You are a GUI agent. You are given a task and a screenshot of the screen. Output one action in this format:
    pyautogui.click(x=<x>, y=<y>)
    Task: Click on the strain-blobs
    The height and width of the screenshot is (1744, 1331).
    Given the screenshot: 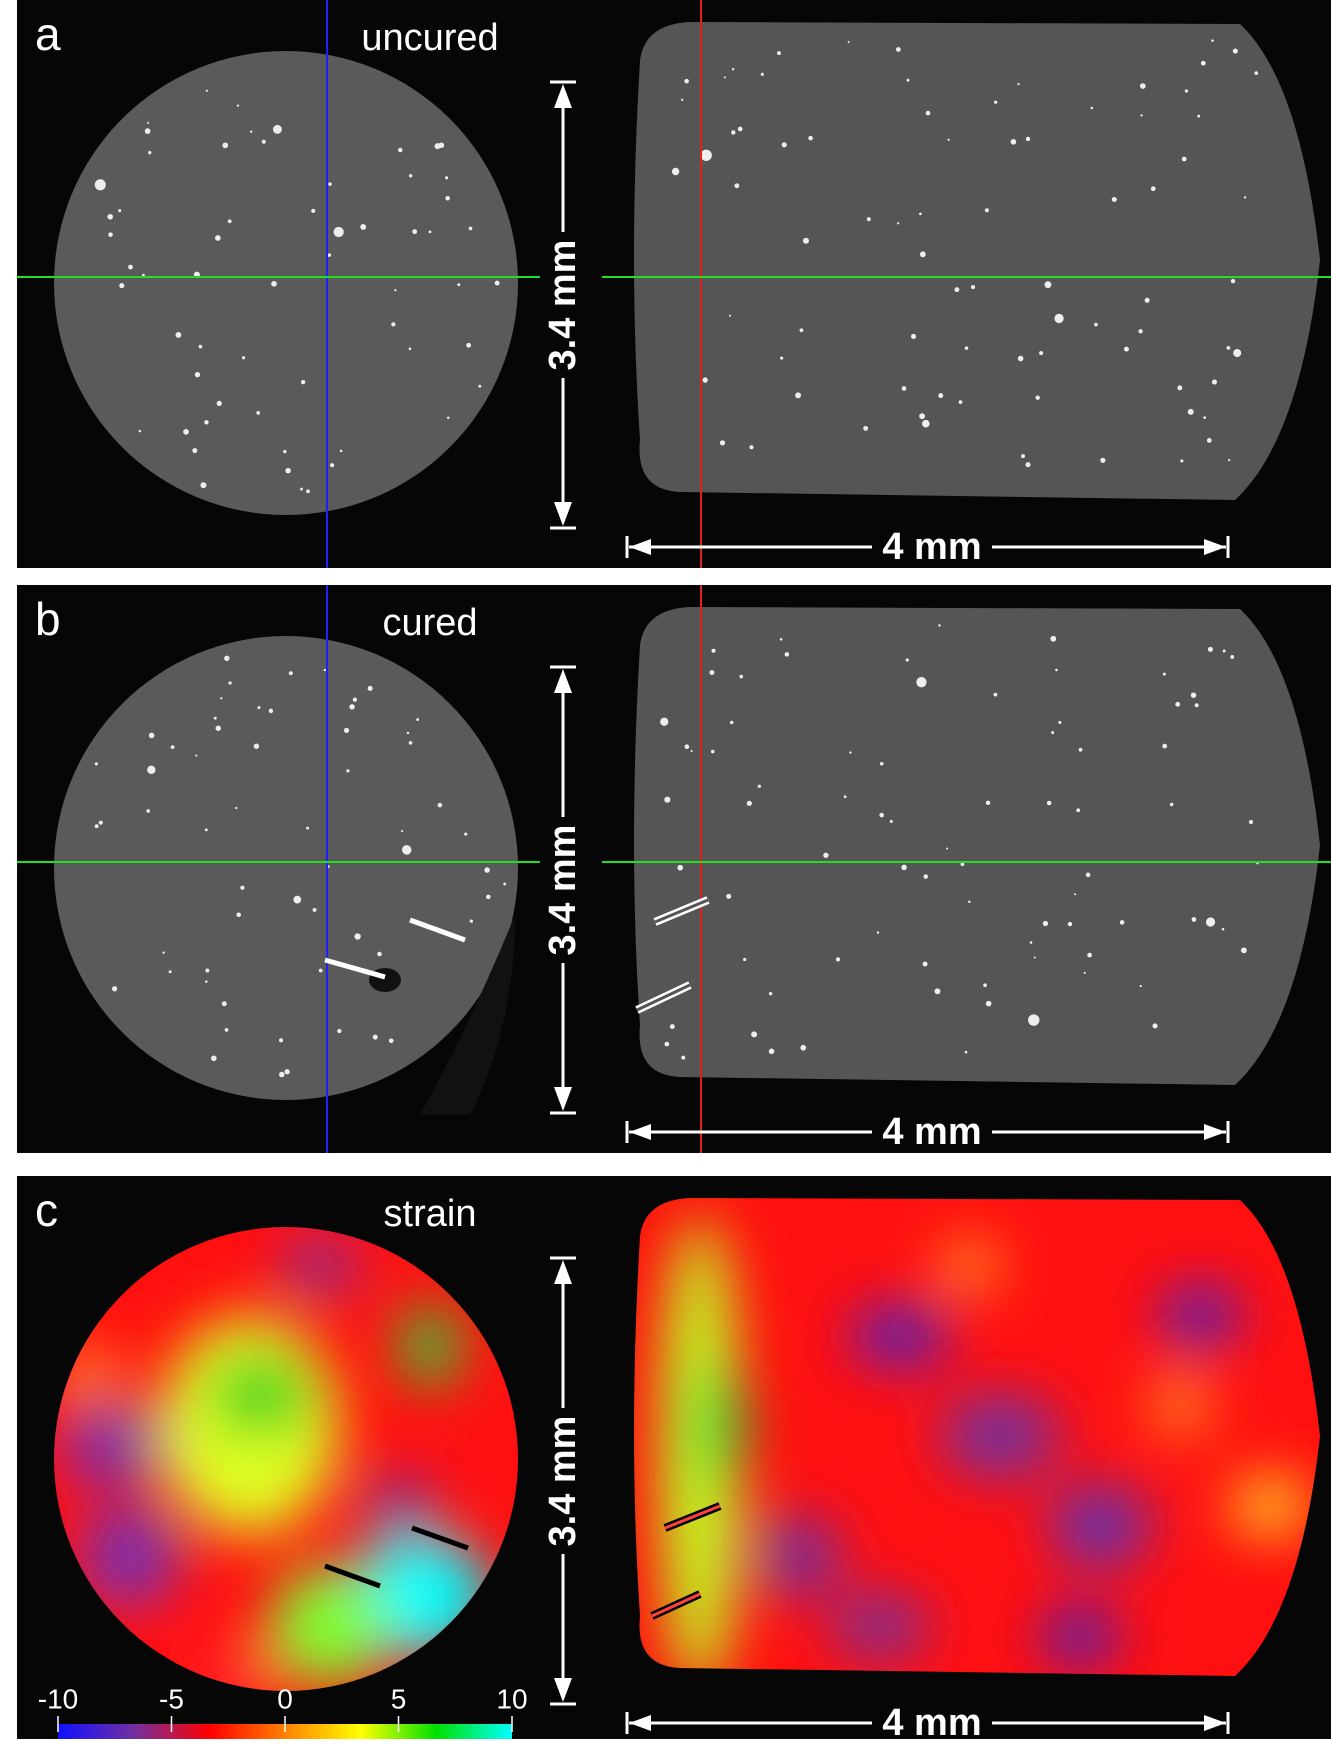 What is the action you would take?
    pyautogui.click(x=275, y=1466)
    